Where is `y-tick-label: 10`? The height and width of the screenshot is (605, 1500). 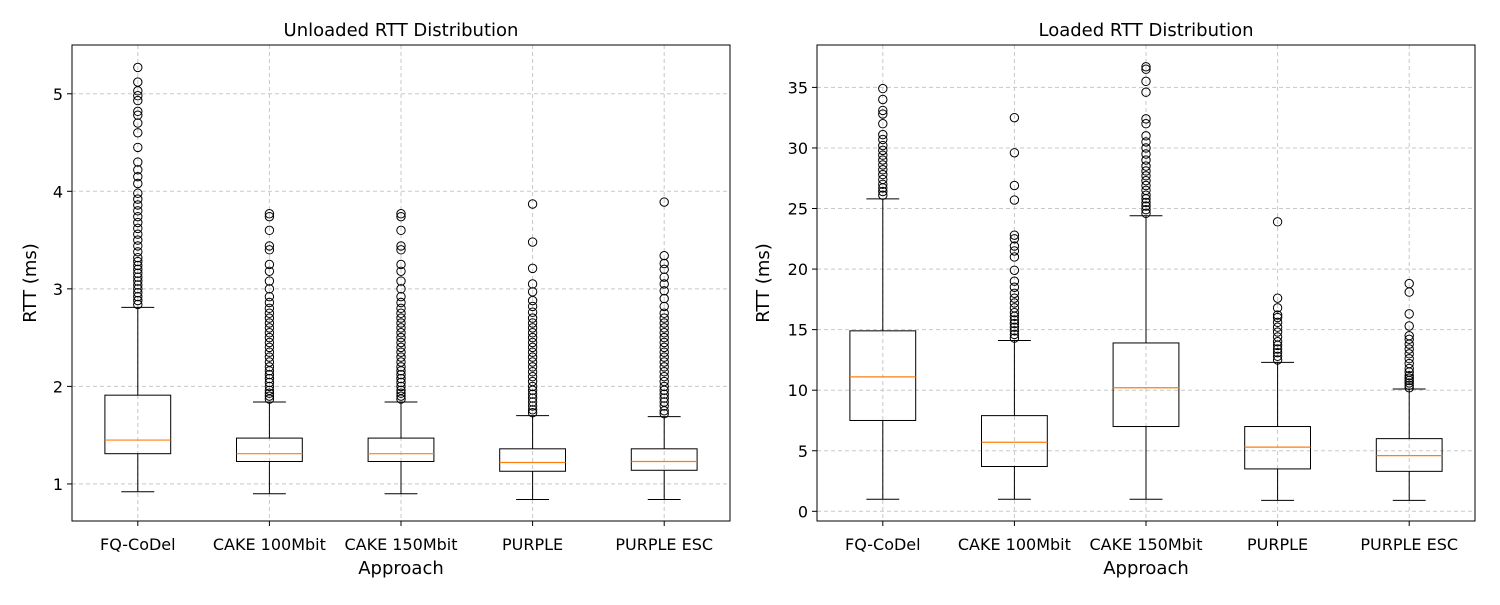
y-tick-label: 10 is located at coordinates (798, 390).